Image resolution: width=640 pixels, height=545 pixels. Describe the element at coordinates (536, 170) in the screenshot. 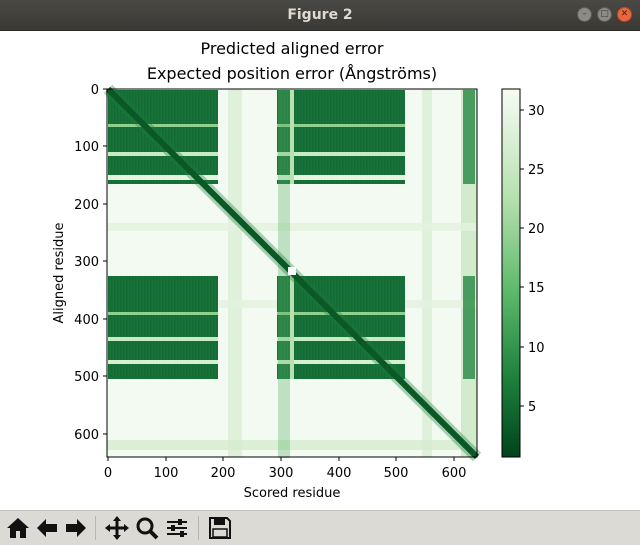

I see `colorbar-tick-label: 25` at that location.